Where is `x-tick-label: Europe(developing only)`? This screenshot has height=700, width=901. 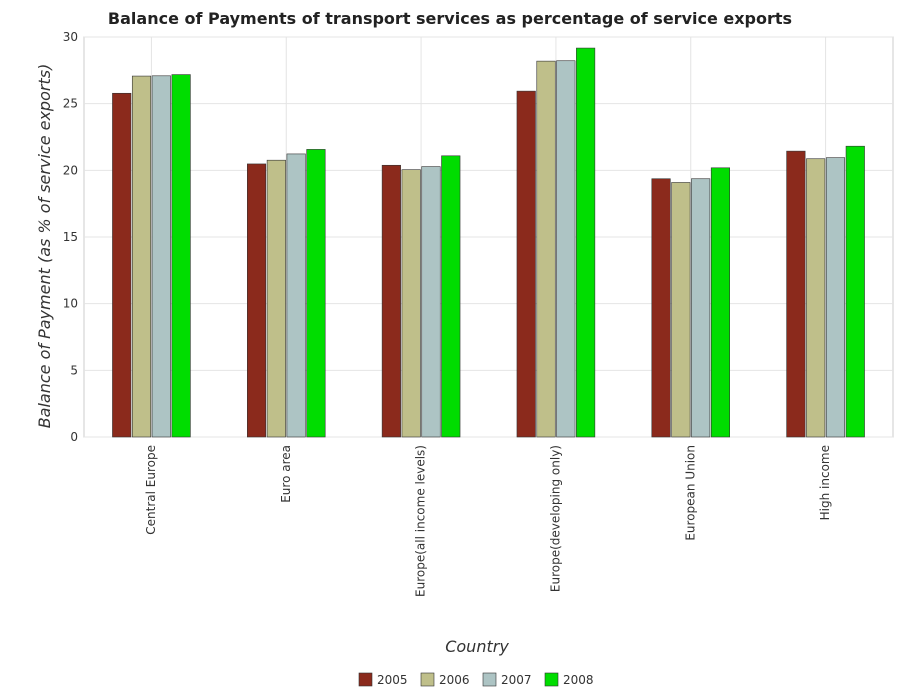
x-tick-label: Europe(developing only) is located at coordinates (555, 518).